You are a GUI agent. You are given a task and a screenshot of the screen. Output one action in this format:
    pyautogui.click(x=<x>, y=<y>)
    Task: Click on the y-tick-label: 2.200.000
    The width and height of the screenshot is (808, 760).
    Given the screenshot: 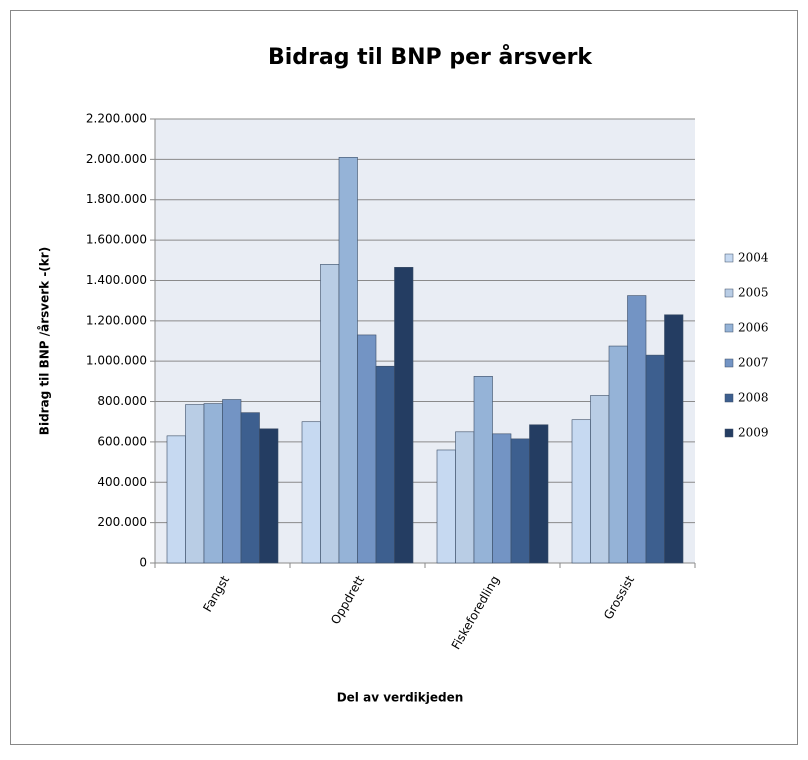 What is the action you would take?
    pyautogui.click(x=116, y=119)
    